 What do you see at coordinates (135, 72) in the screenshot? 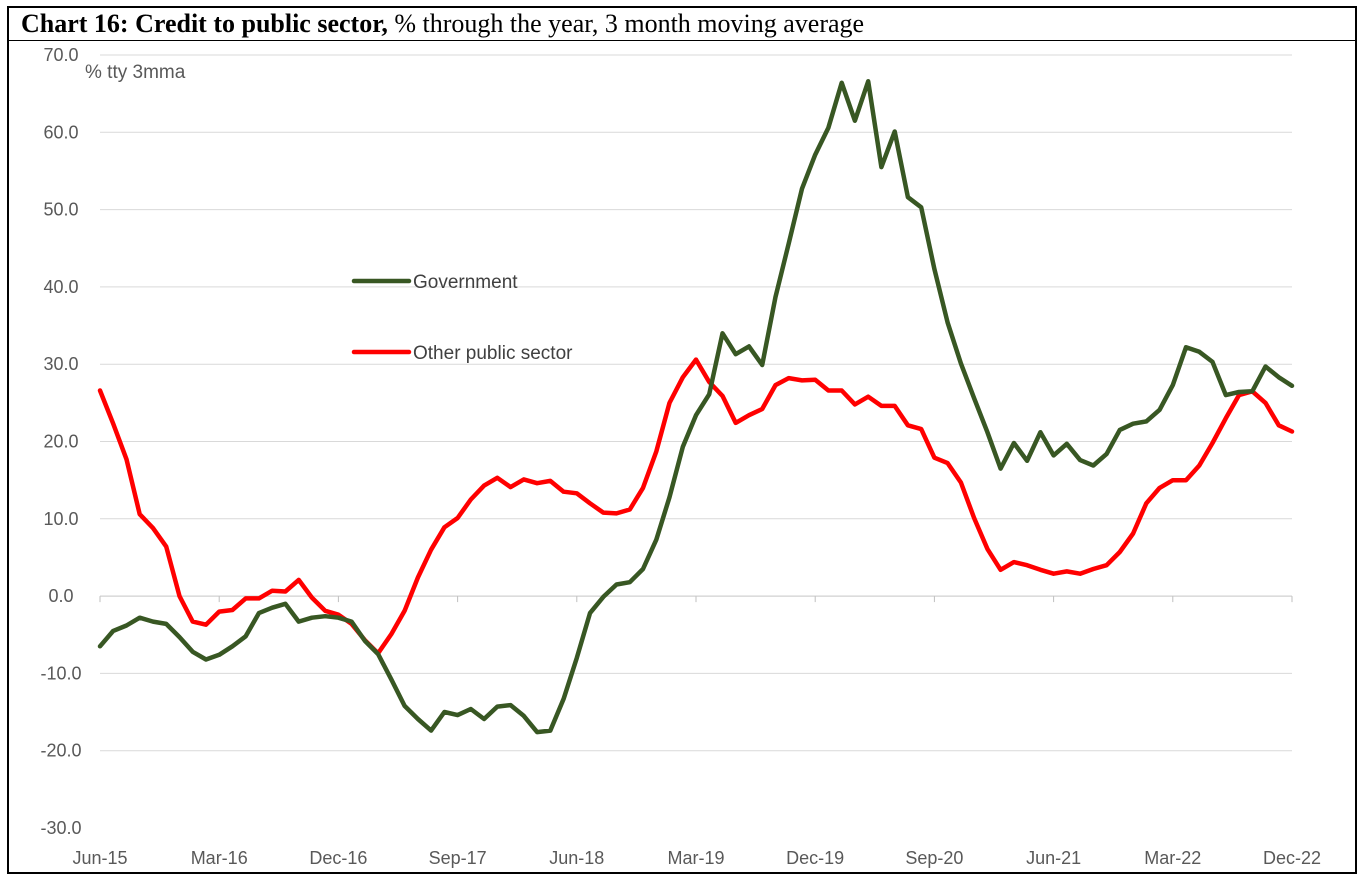
I see `y-unit-label: % tty 3mma` at bounding box center [135, 72].